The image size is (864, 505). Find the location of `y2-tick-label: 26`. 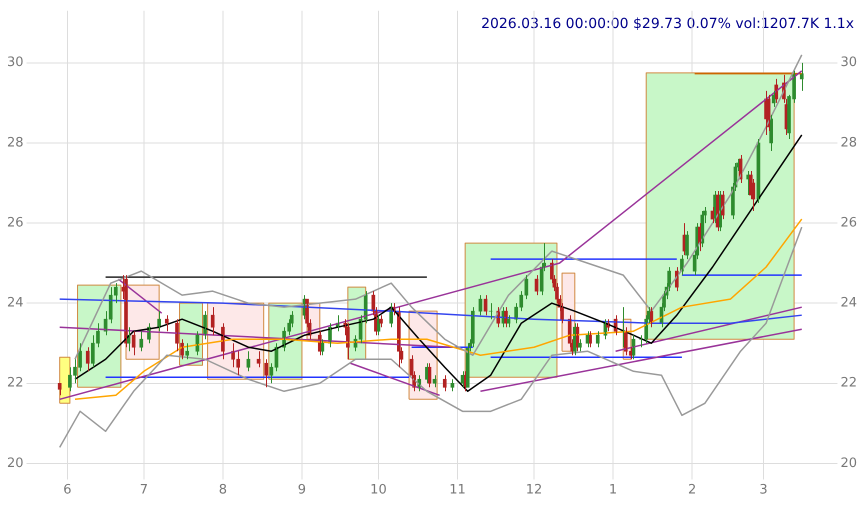

y2-tick-label: 26 is located at coordinates (849, 222).